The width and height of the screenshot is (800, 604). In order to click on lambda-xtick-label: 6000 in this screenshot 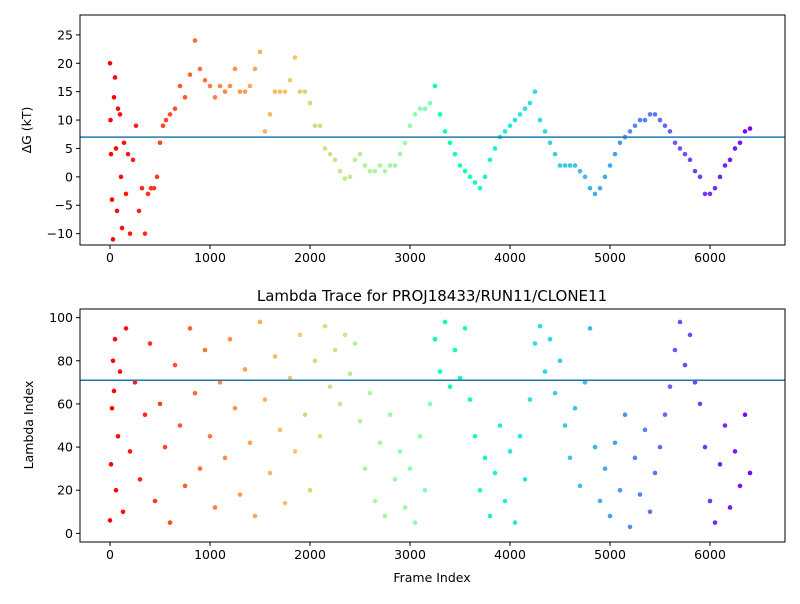, I will do `click(710, 554)`.